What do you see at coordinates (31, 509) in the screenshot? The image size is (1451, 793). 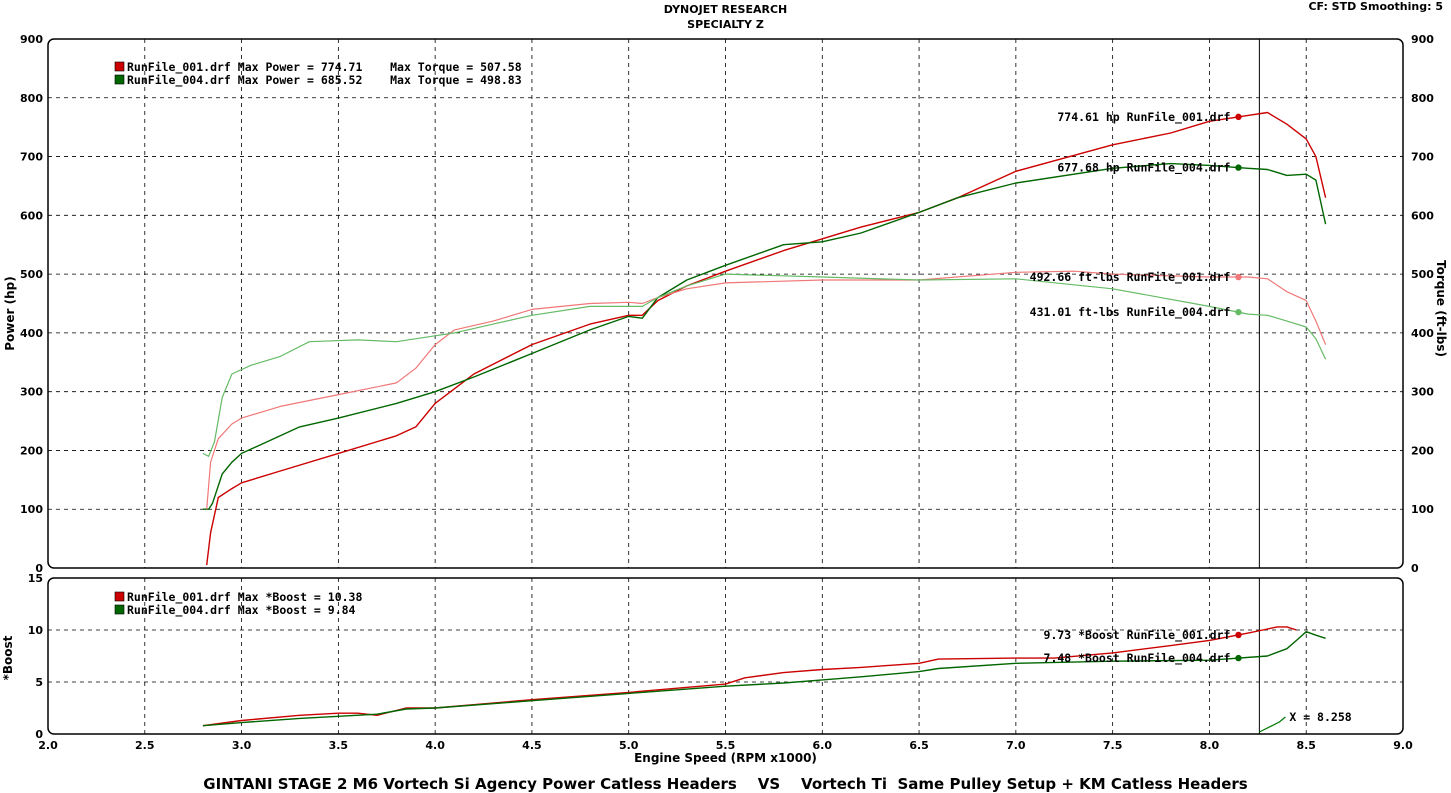 I see `power-y-tick-label: 100` at bounding box center [31, 509].